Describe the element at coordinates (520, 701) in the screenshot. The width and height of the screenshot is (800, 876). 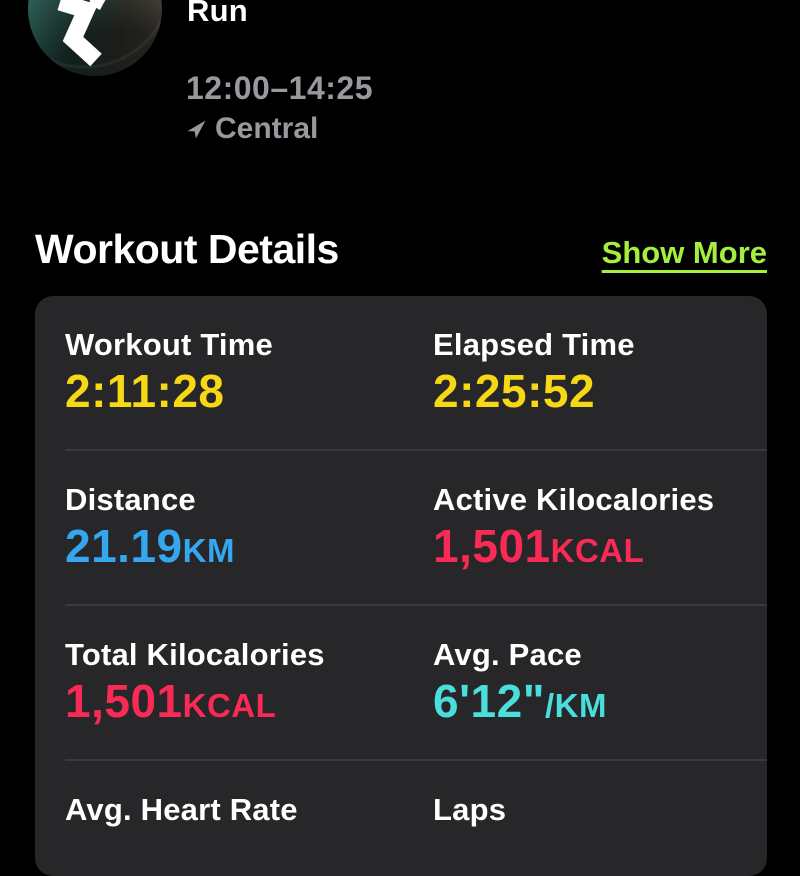
I see `stat-value: 6'12"/KM` at that location.